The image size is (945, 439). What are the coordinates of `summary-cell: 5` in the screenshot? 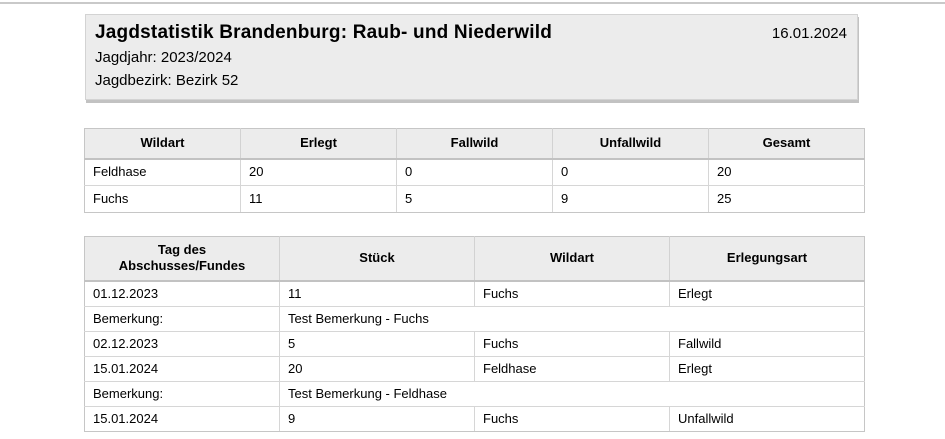 It's located at (474, 199).